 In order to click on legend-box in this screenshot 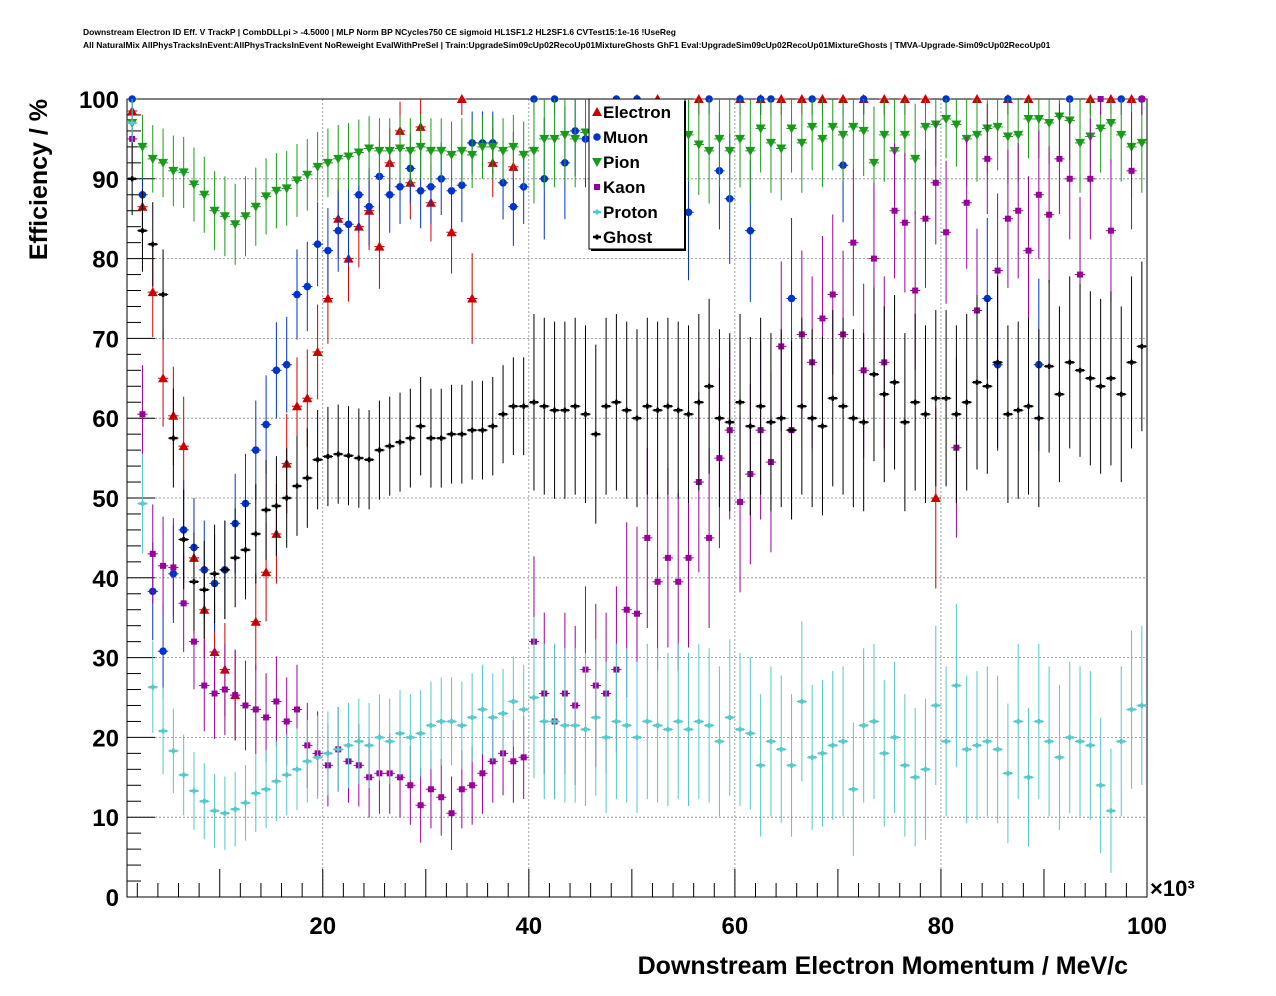, I will do `click(637, 174)`.